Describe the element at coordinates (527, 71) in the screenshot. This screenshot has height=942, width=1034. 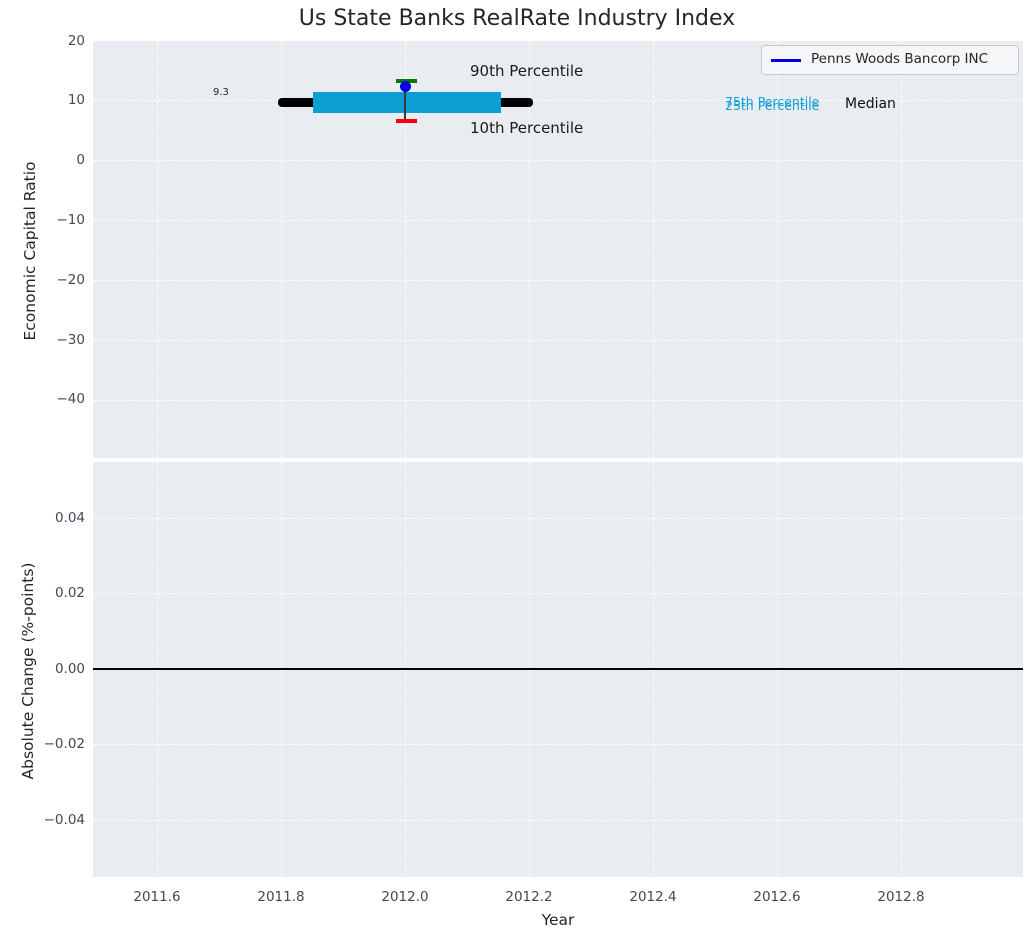
I see `p90-annotation: 90th Percentile` at that location.